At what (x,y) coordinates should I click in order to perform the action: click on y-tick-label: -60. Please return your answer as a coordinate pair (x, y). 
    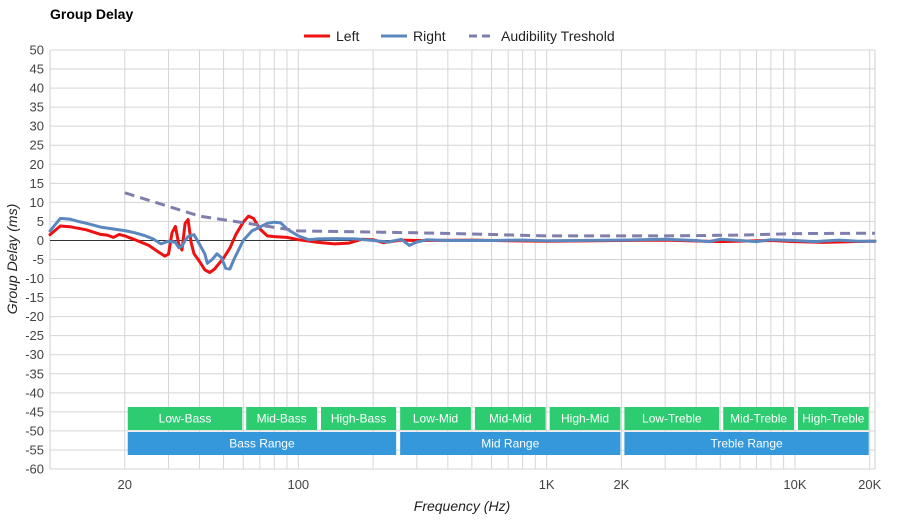
    Looking at the image, I should click on (34, 469).